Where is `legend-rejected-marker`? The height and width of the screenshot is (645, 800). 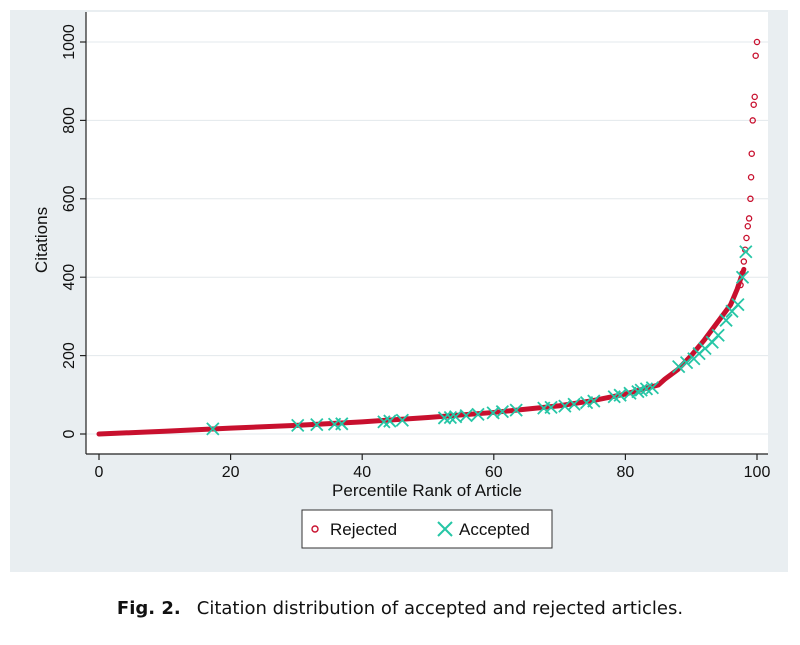
legend-rejected-marker is located at coordinates (315, 529).